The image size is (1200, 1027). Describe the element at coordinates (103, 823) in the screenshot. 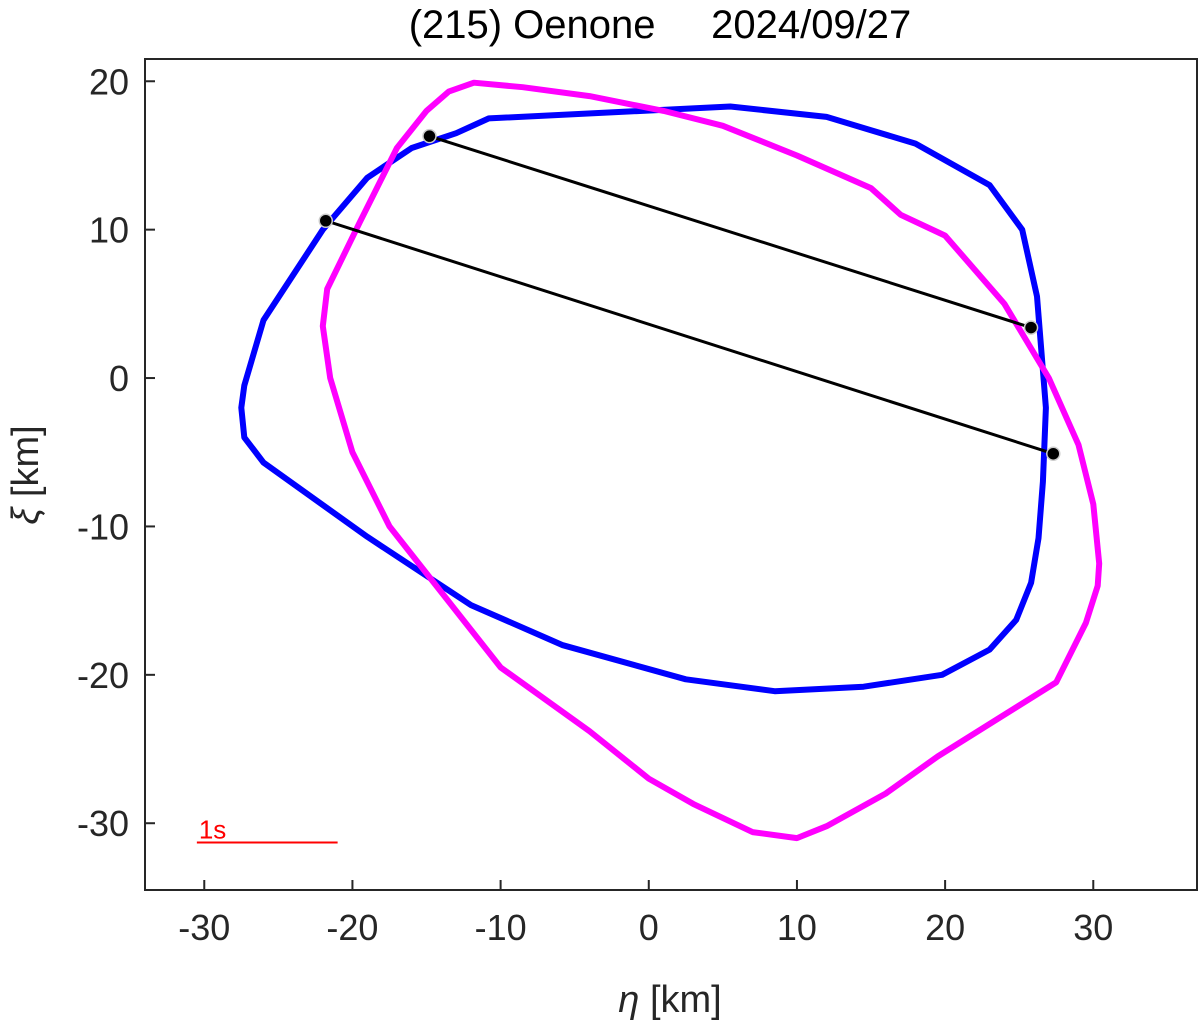

I see `y-tick-label: -30` at that location.